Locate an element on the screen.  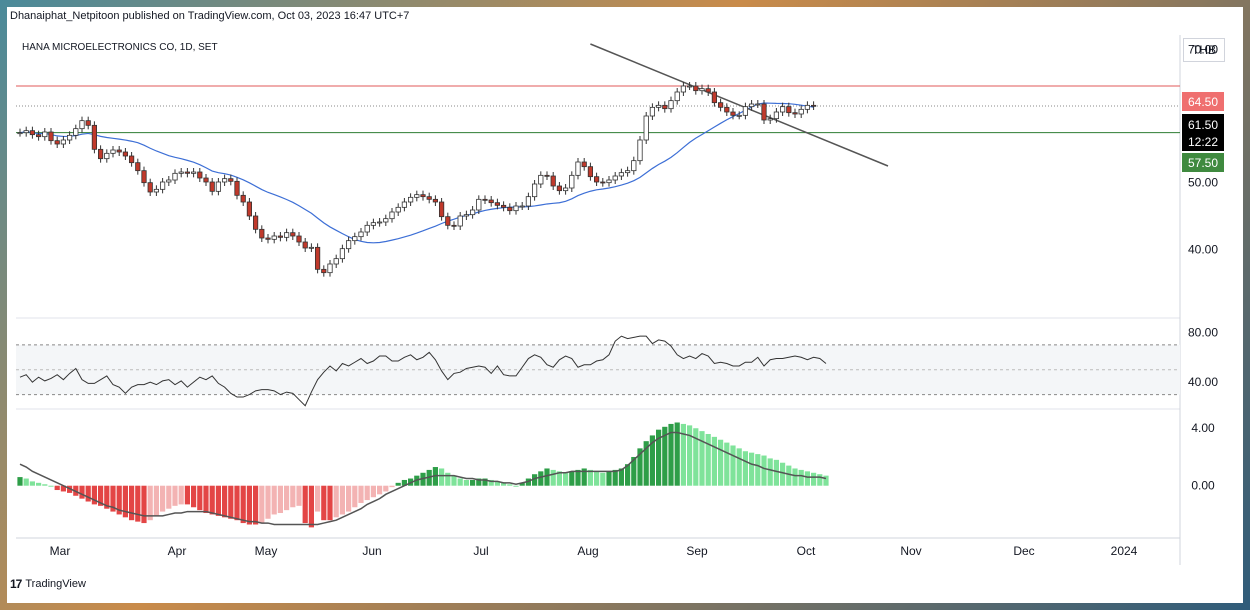
moving-average-line is located at coordinates (416, 173).